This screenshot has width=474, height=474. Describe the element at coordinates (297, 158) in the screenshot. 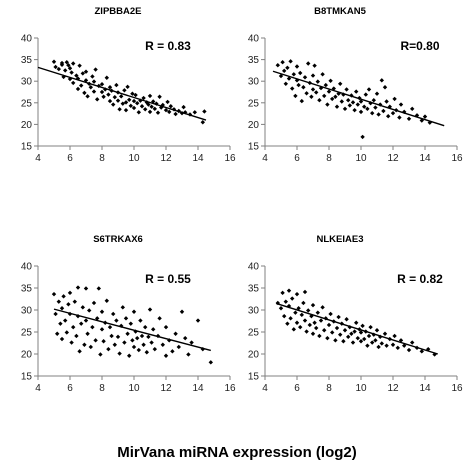

I see `panel-2-x-tick-label: 6` at that location.